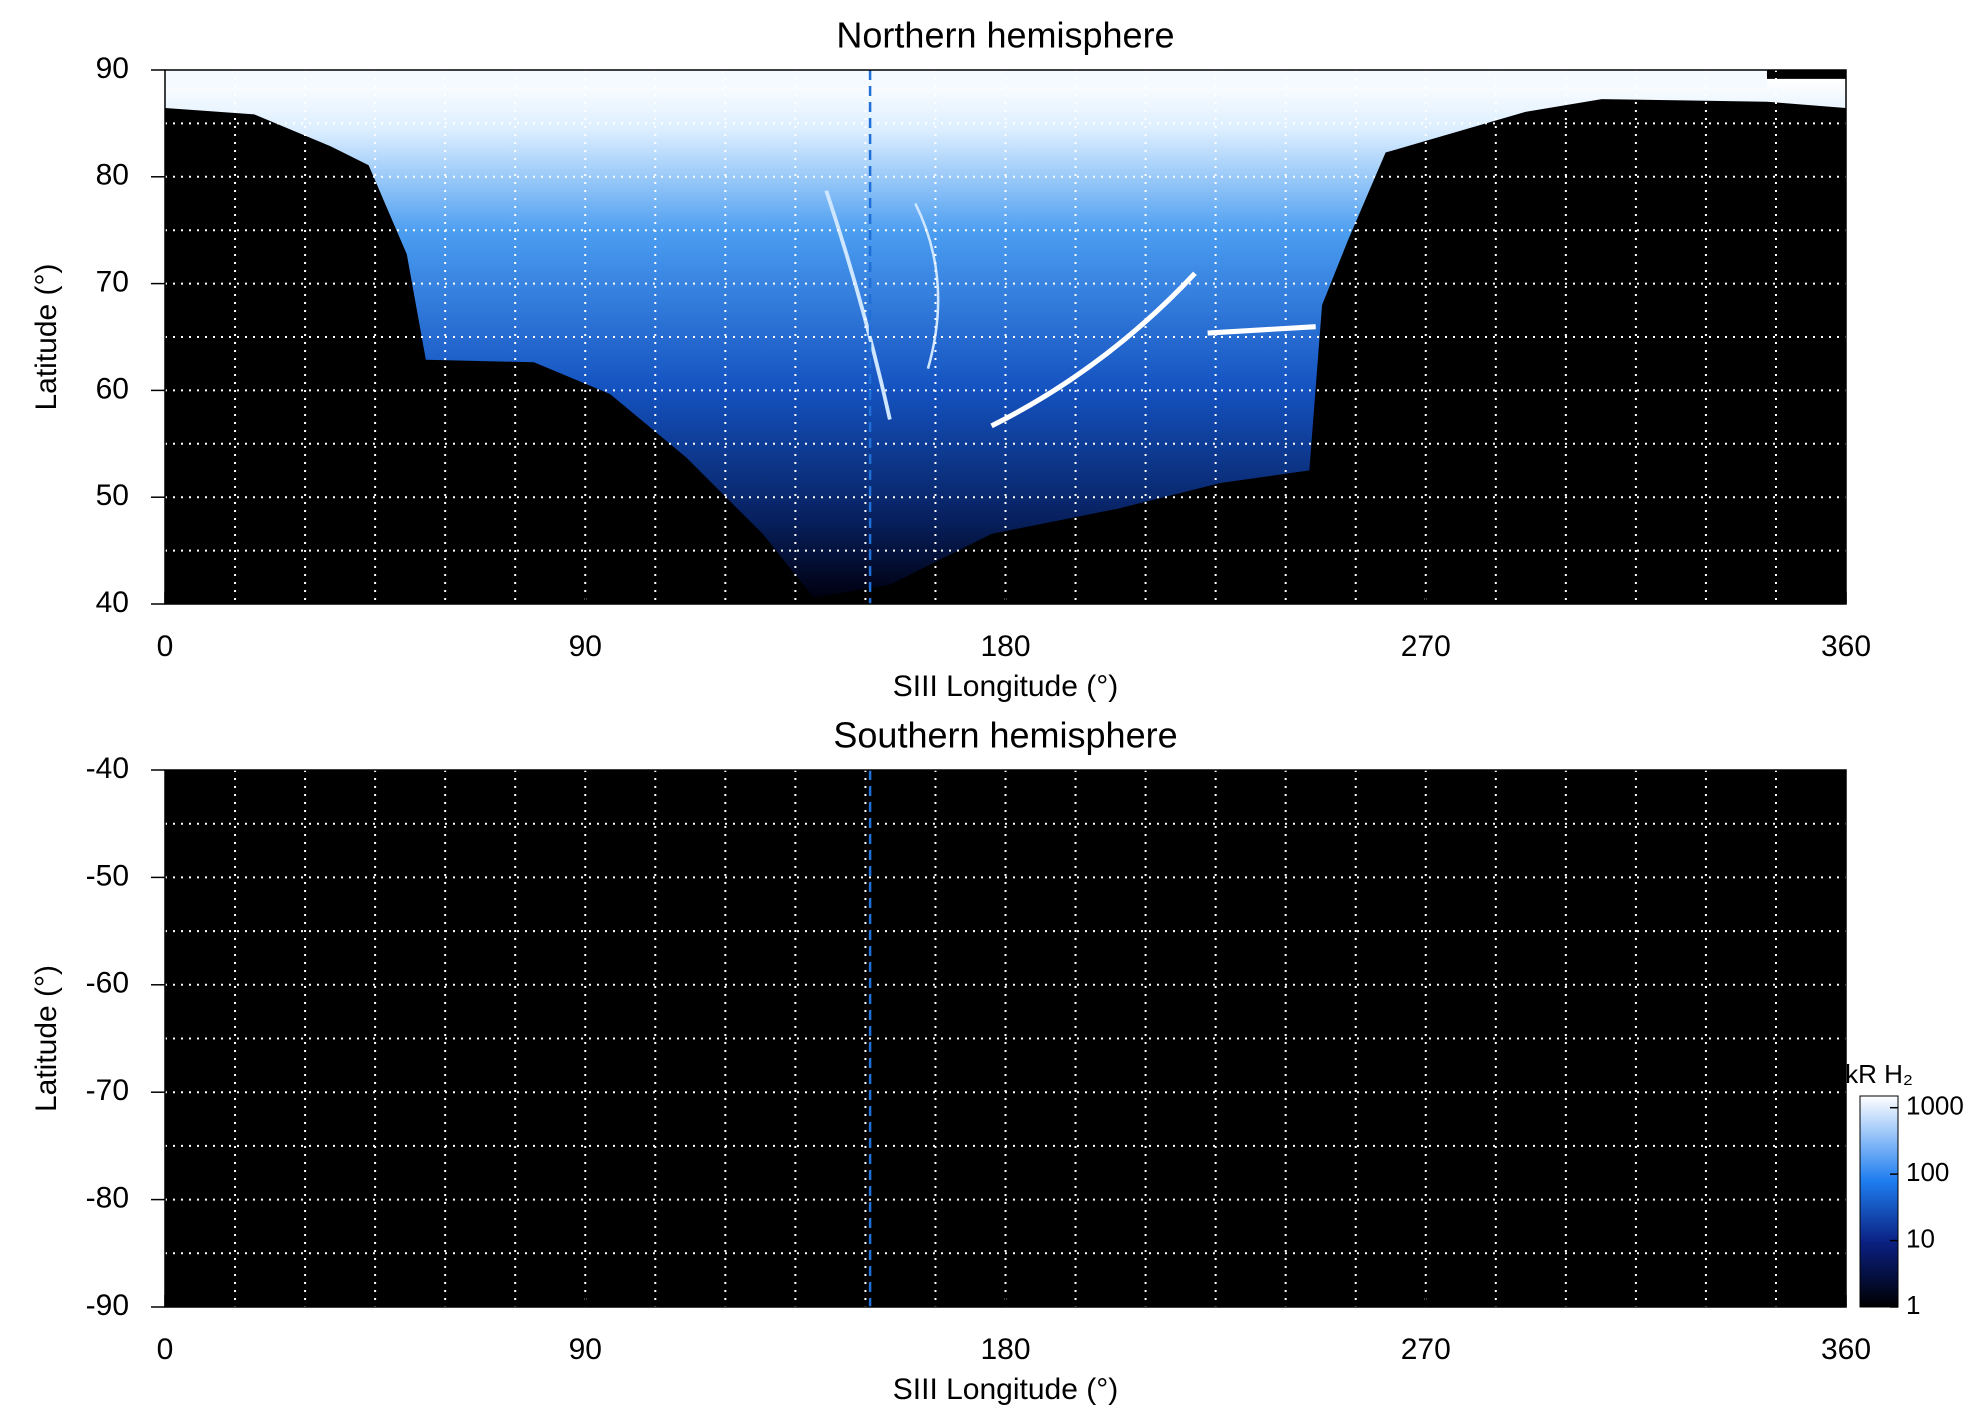 This screenshot has width=1983, height=1423. I want to click on chart-title: Southern hemisphere, so click(1005, 735).